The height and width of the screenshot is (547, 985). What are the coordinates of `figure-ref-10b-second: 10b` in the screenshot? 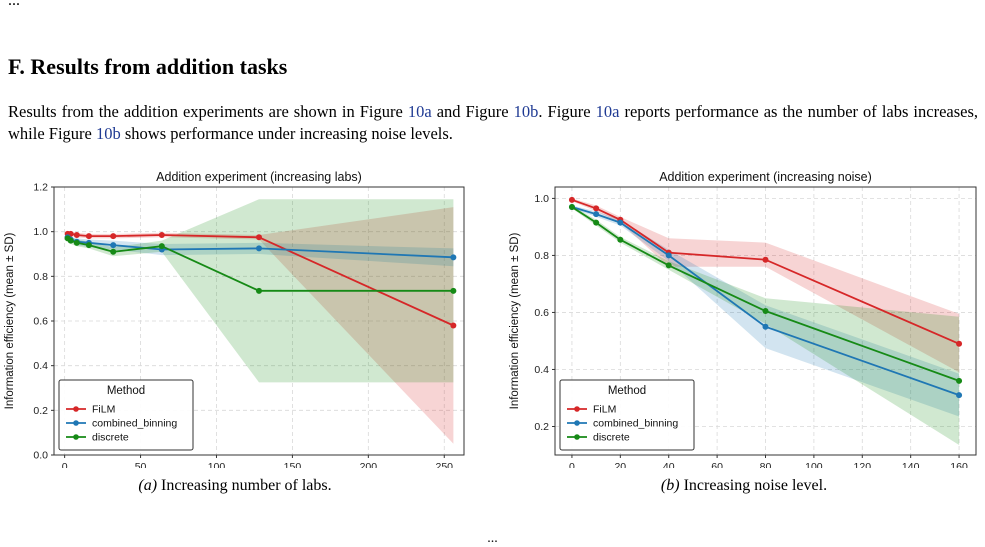 It's located at (108, 133).